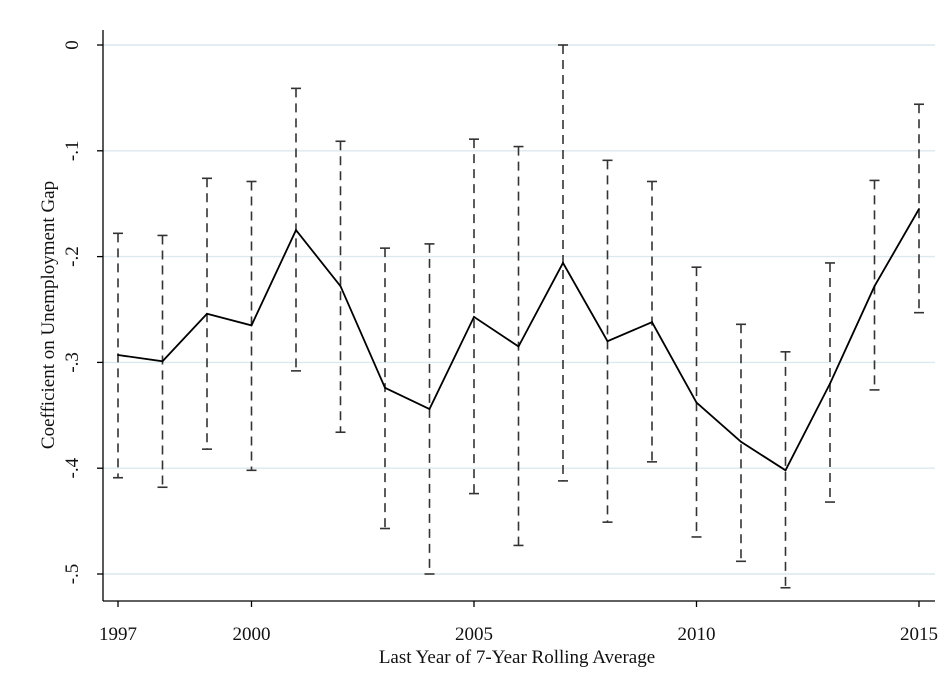 The height and width of the screenshot is (698, 951). I want to click on data-point-2003, so click(385, 387).